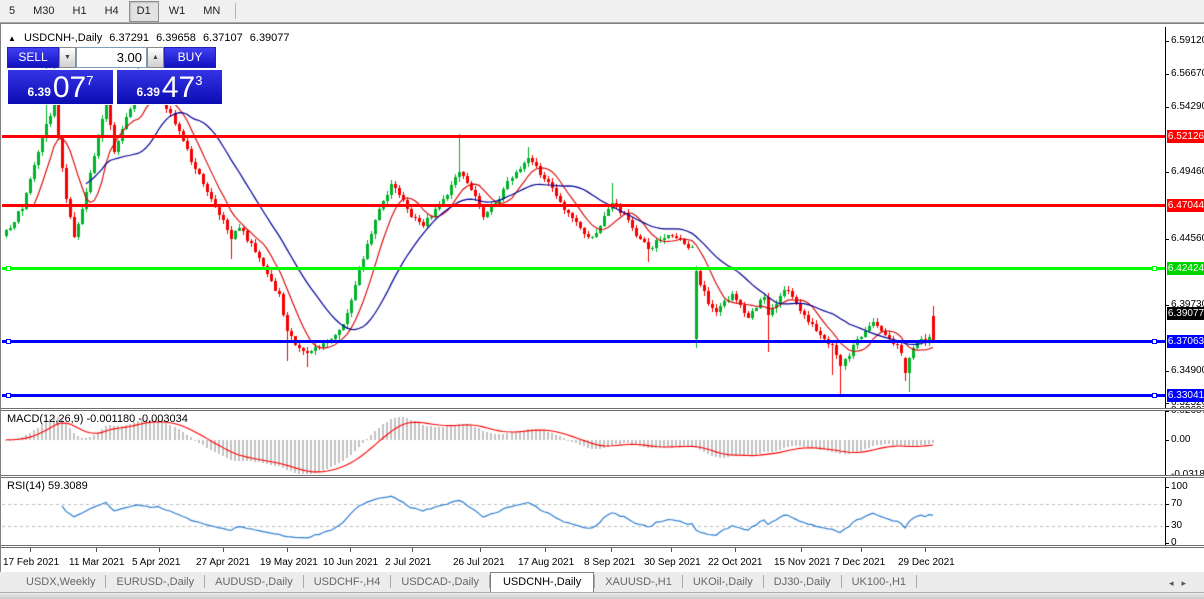 The height and width of the screenshot is (599, 1204). What do you see at coordinates (672, 562) in the screenshot?
I see `date-label: 30 Sep 2021` at bounding box center [672, 562].